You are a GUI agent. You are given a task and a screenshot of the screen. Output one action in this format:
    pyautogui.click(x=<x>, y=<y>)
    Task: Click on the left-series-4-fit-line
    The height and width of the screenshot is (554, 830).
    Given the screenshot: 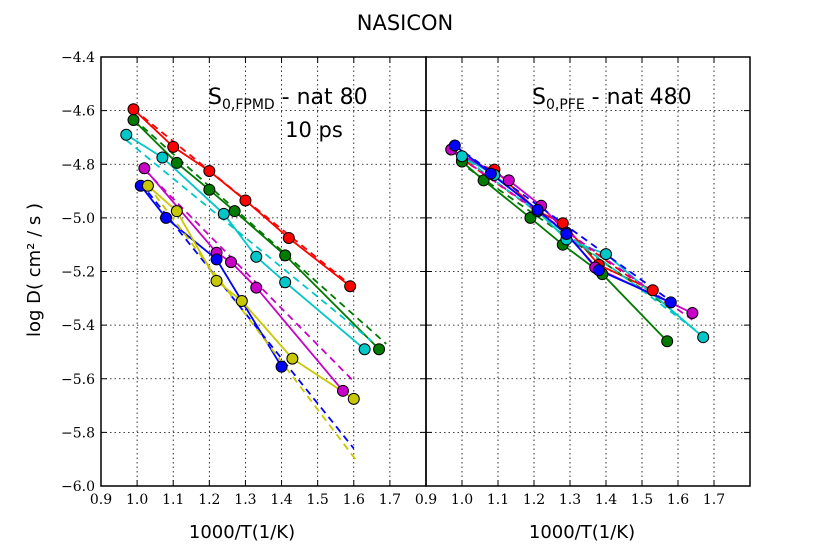 What is the action you would take?
    pyautogui.click(x=249, y=275)
    